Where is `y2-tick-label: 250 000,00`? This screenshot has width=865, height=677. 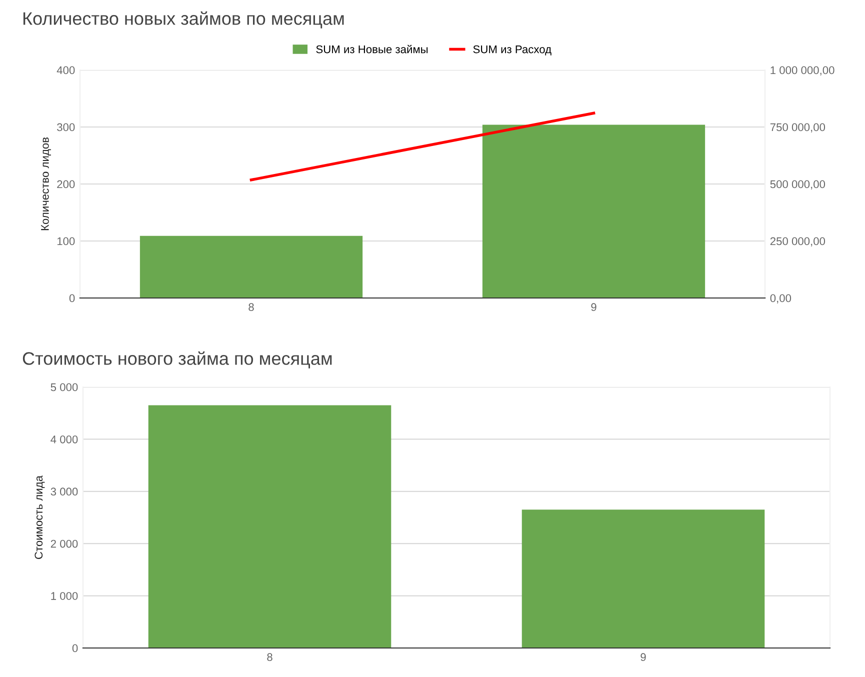 y2-tick-label: 250 000,00 is located at coordinates (798, 241).